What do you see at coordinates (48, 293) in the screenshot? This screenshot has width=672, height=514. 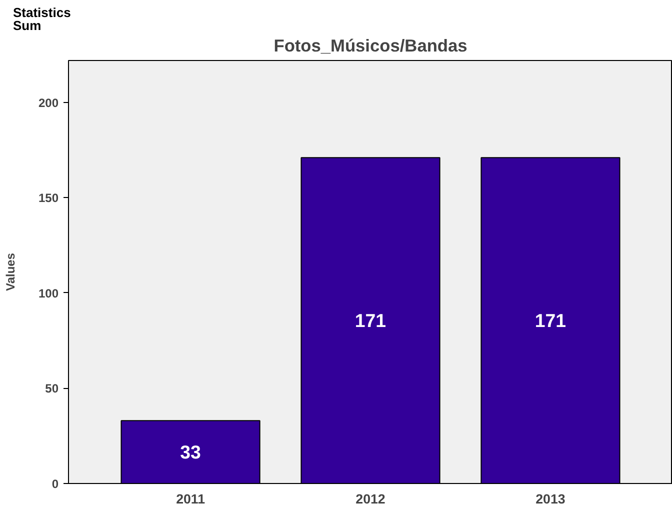 I see `y-tick-label: 100` at bounding box center [48, 293].